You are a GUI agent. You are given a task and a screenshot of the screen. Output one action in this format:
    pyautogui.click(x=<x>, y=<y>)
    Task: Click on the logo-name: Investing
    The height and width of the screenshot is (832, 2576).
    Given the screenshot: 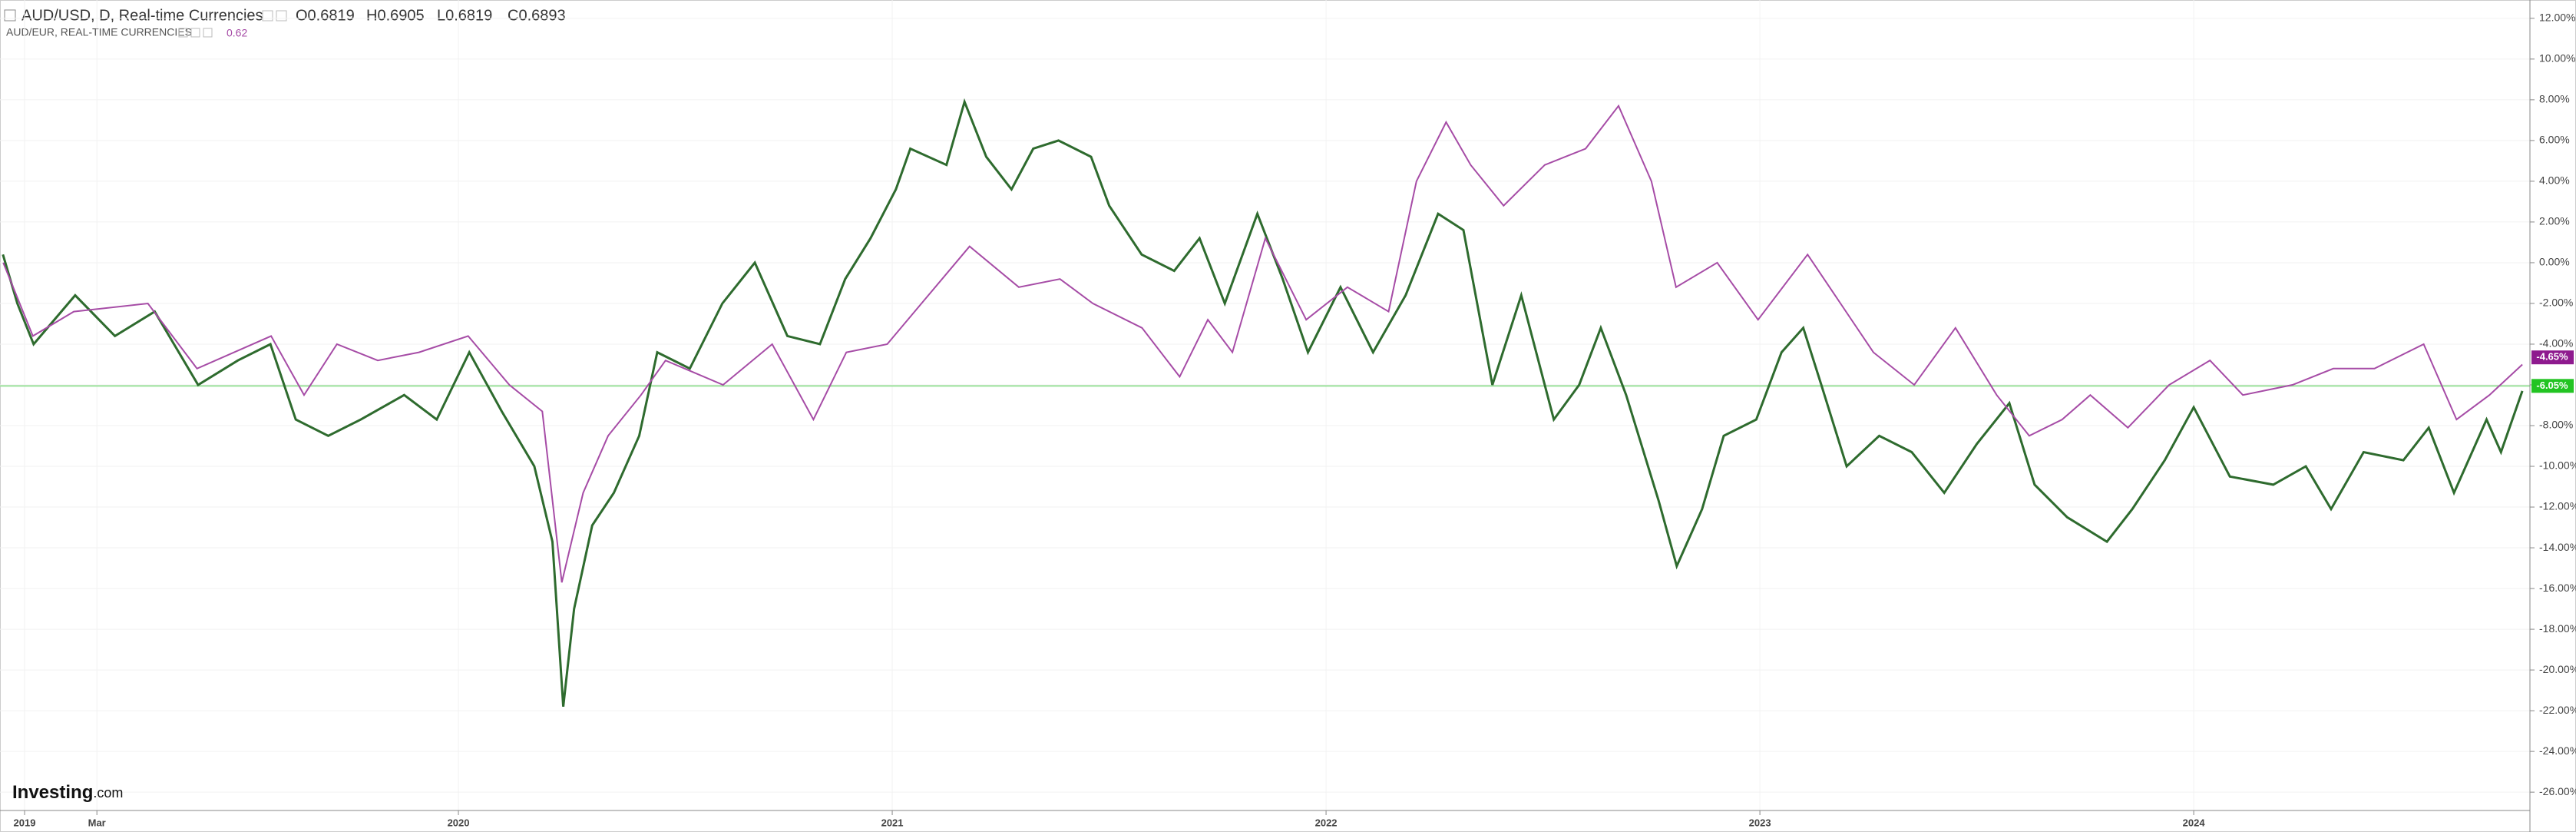 What is the action you would take?
    pyautogui.click(x=52, y=792)
    